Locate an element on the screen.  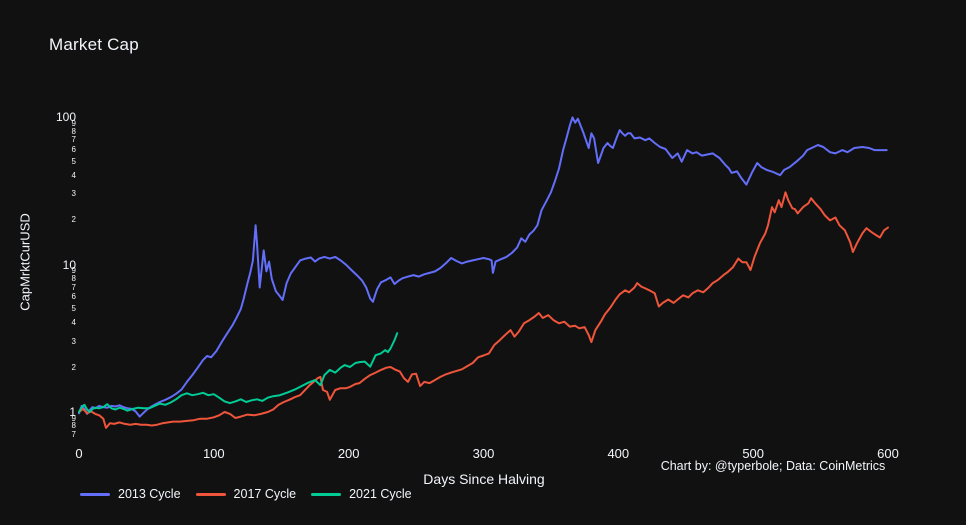
legend-item-2017-cycle: 2017 Cycle is located at coordinates (246, 494).